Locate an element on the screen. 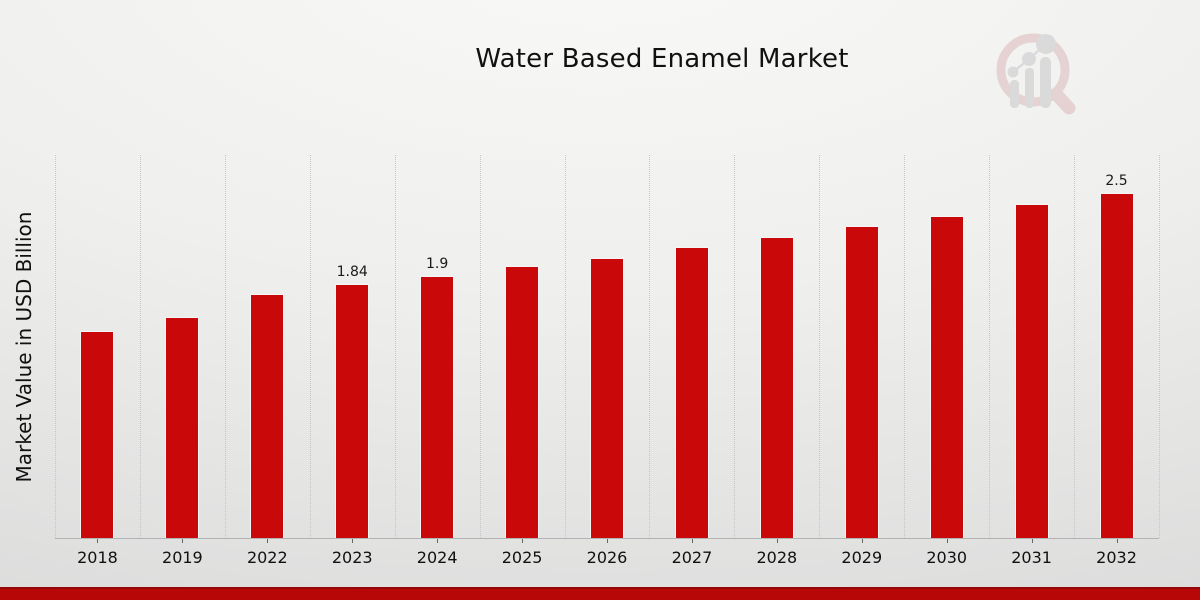  bar-2025 is located at coordinates (522, 402).